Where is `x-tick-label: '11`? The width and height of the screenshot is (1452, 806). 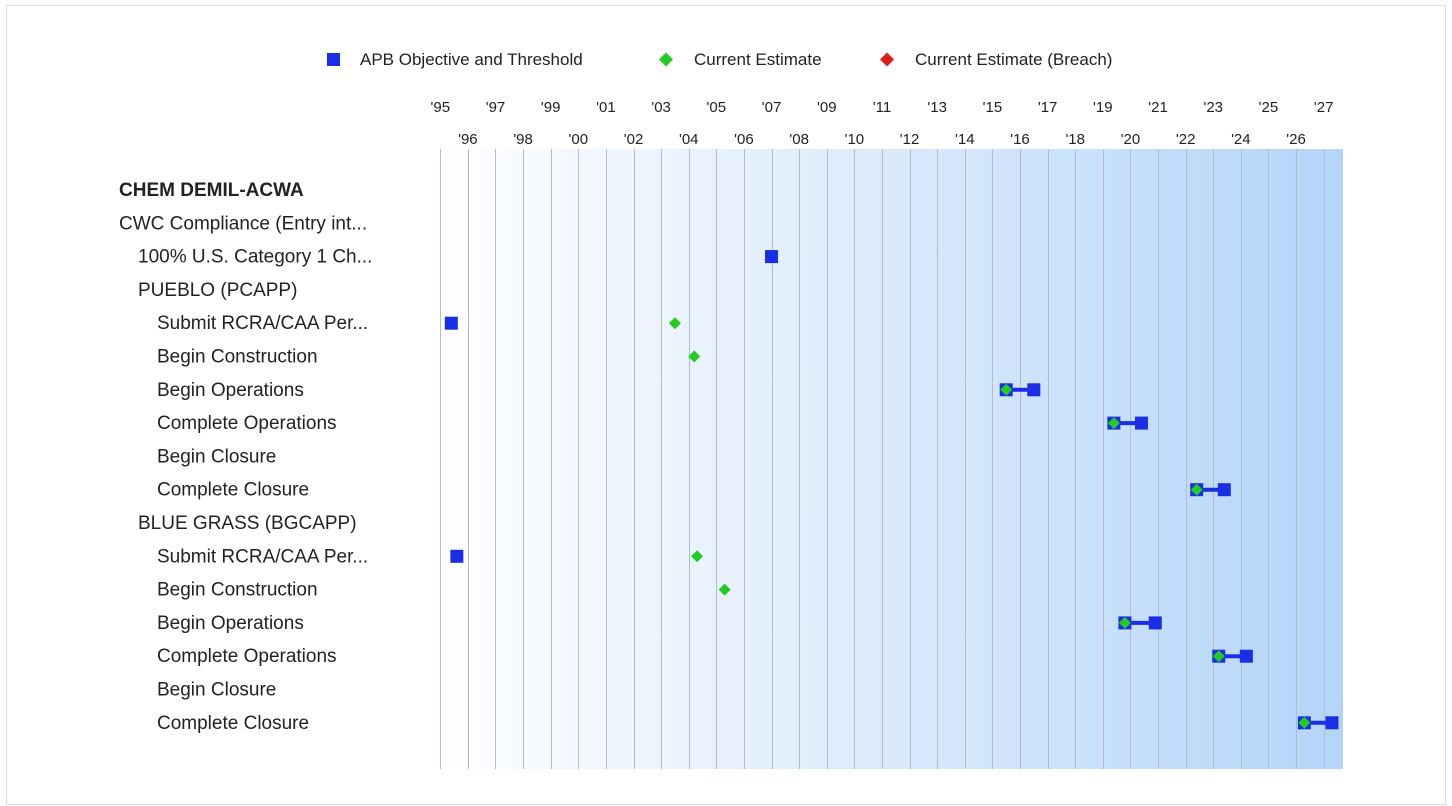
x-tick-label: '11 is located at coordinates (882, 107).